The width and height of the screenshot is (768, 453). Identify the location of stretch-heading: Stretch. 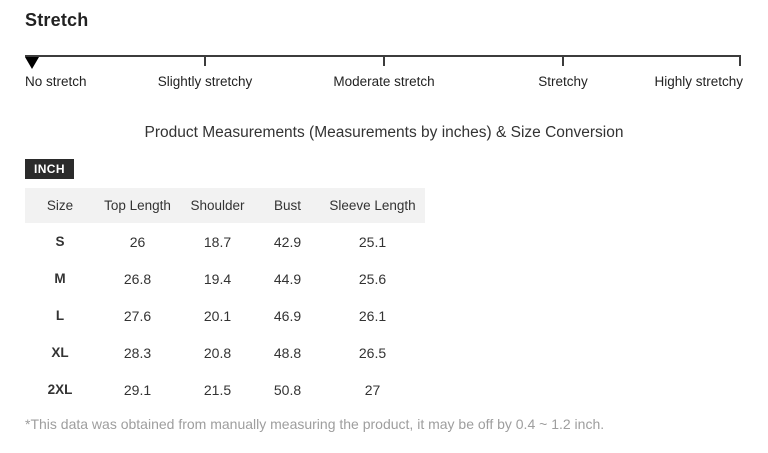
(57, 20).